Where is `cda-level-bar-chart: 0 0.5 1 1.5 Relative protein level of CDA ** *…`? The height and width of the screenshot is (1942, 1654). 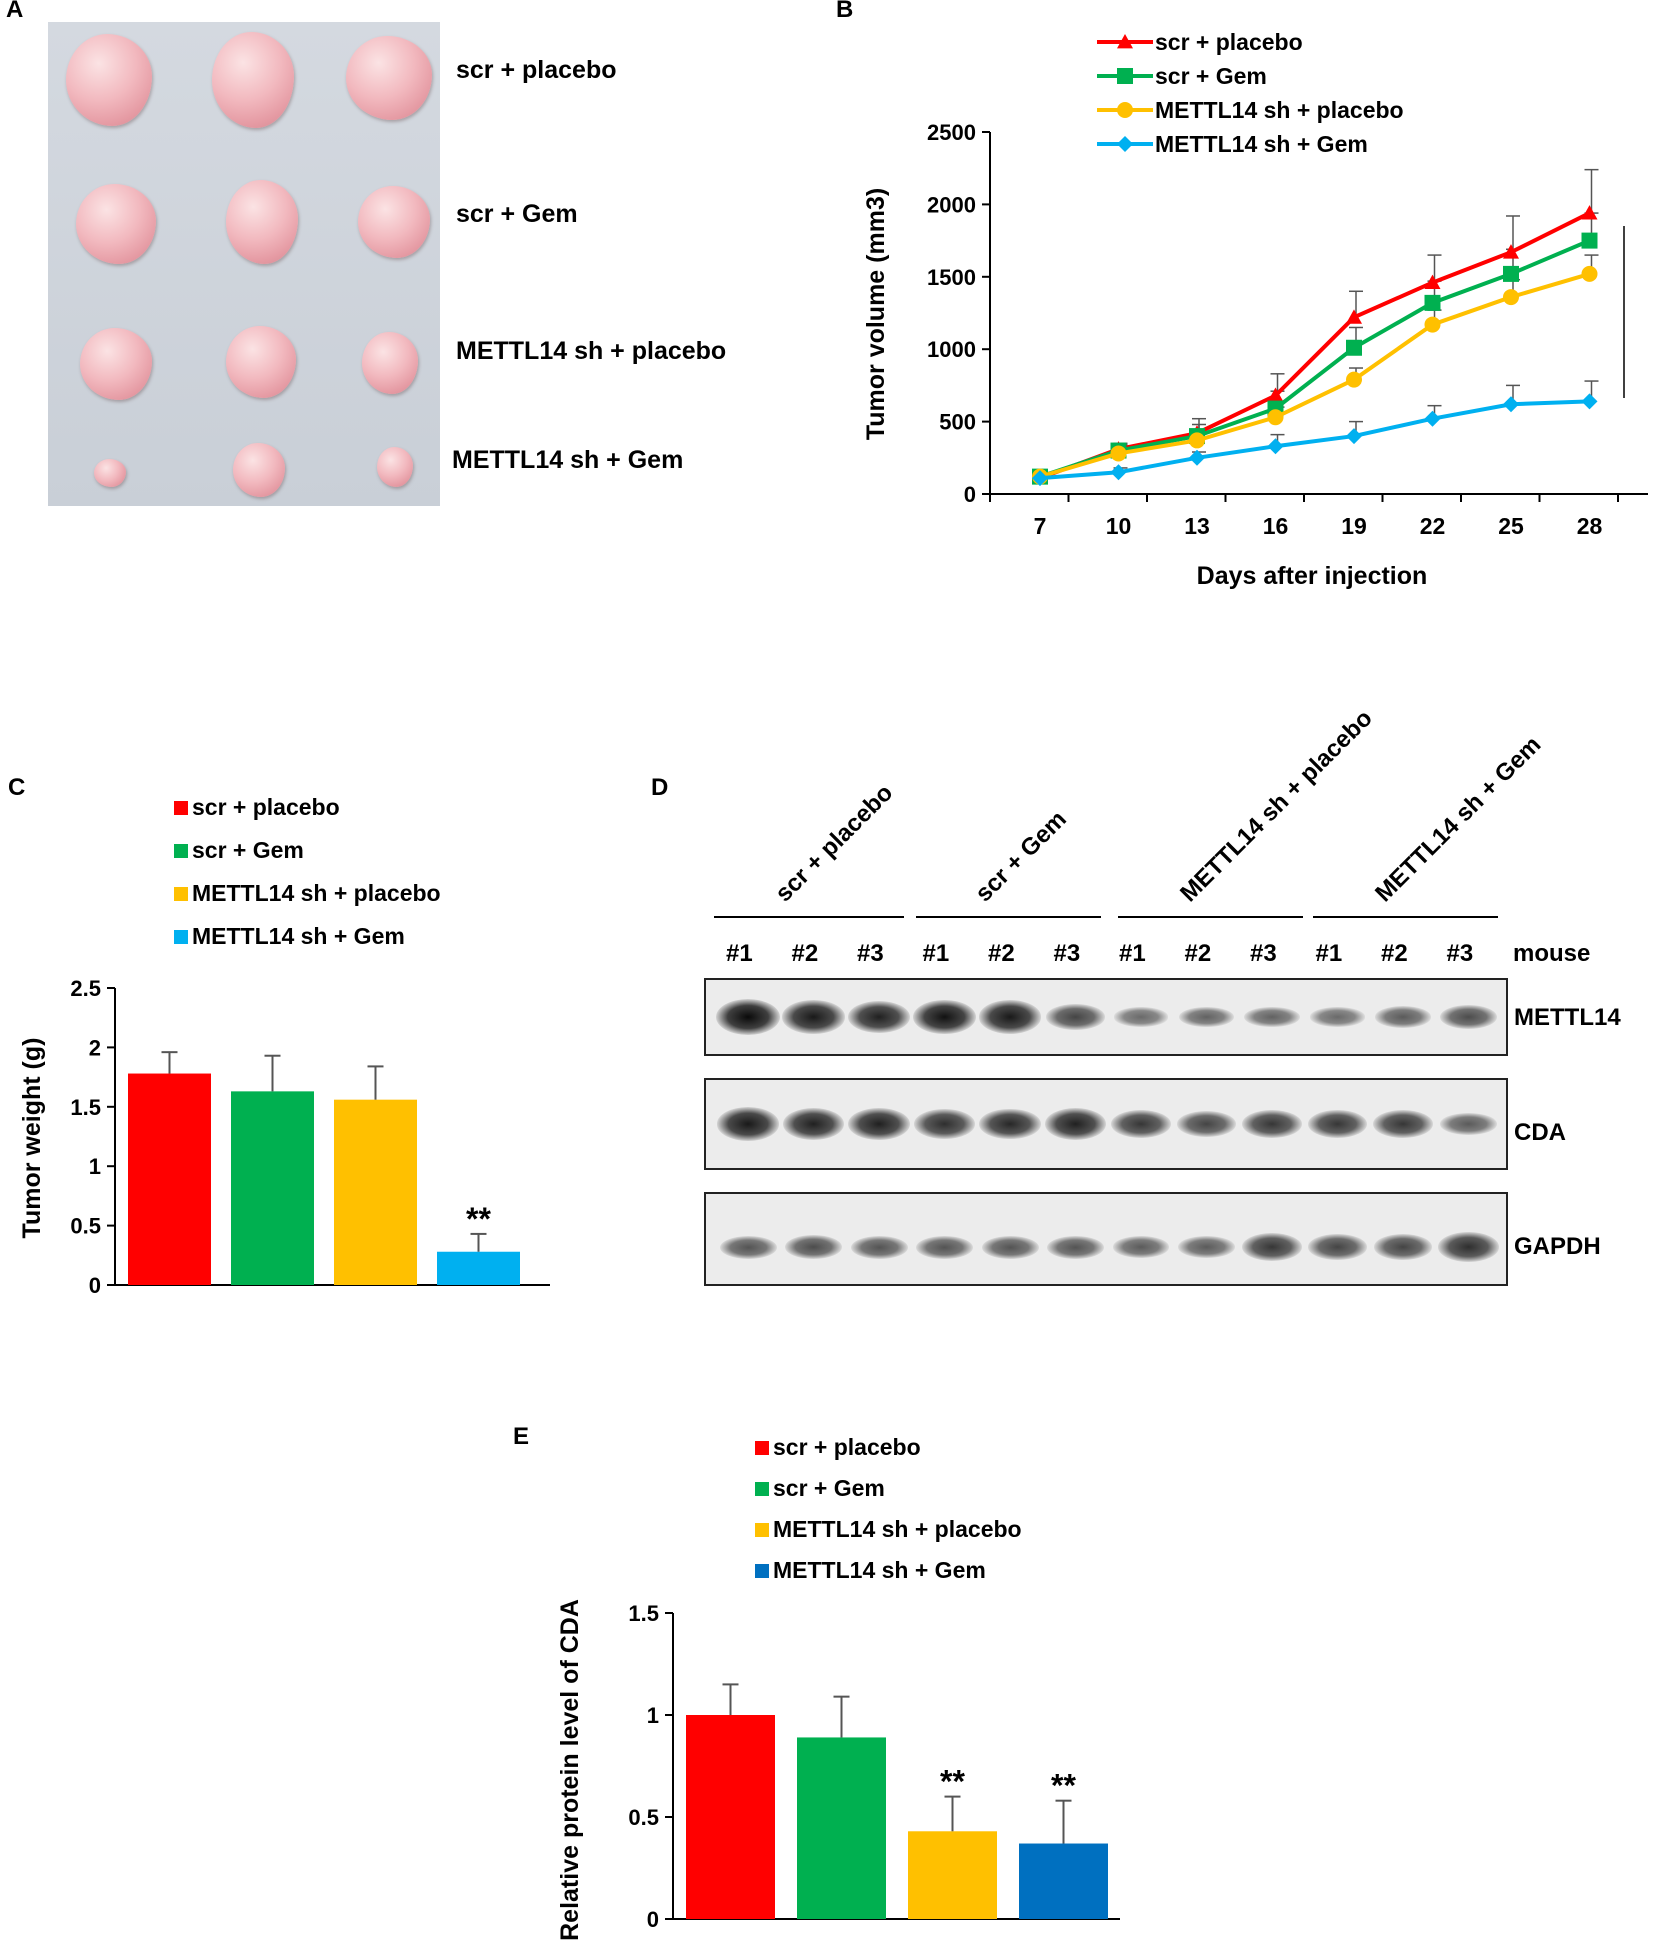
cda-level-bar-chart: 0 0.5 1 1.5 Relative protein level of CDA ** *… is located at coordinates (838, 1687).